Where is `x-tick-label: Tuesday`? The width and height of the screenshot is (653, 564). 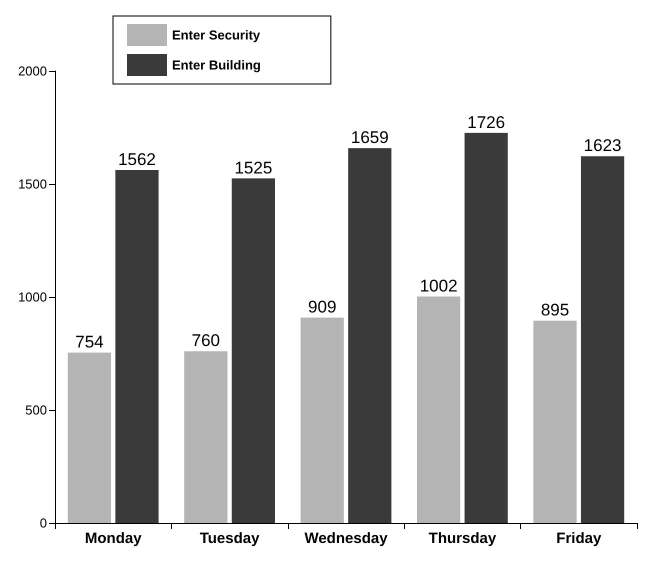
x-tick-label: Tuesday is located at coordinates (230, 538).